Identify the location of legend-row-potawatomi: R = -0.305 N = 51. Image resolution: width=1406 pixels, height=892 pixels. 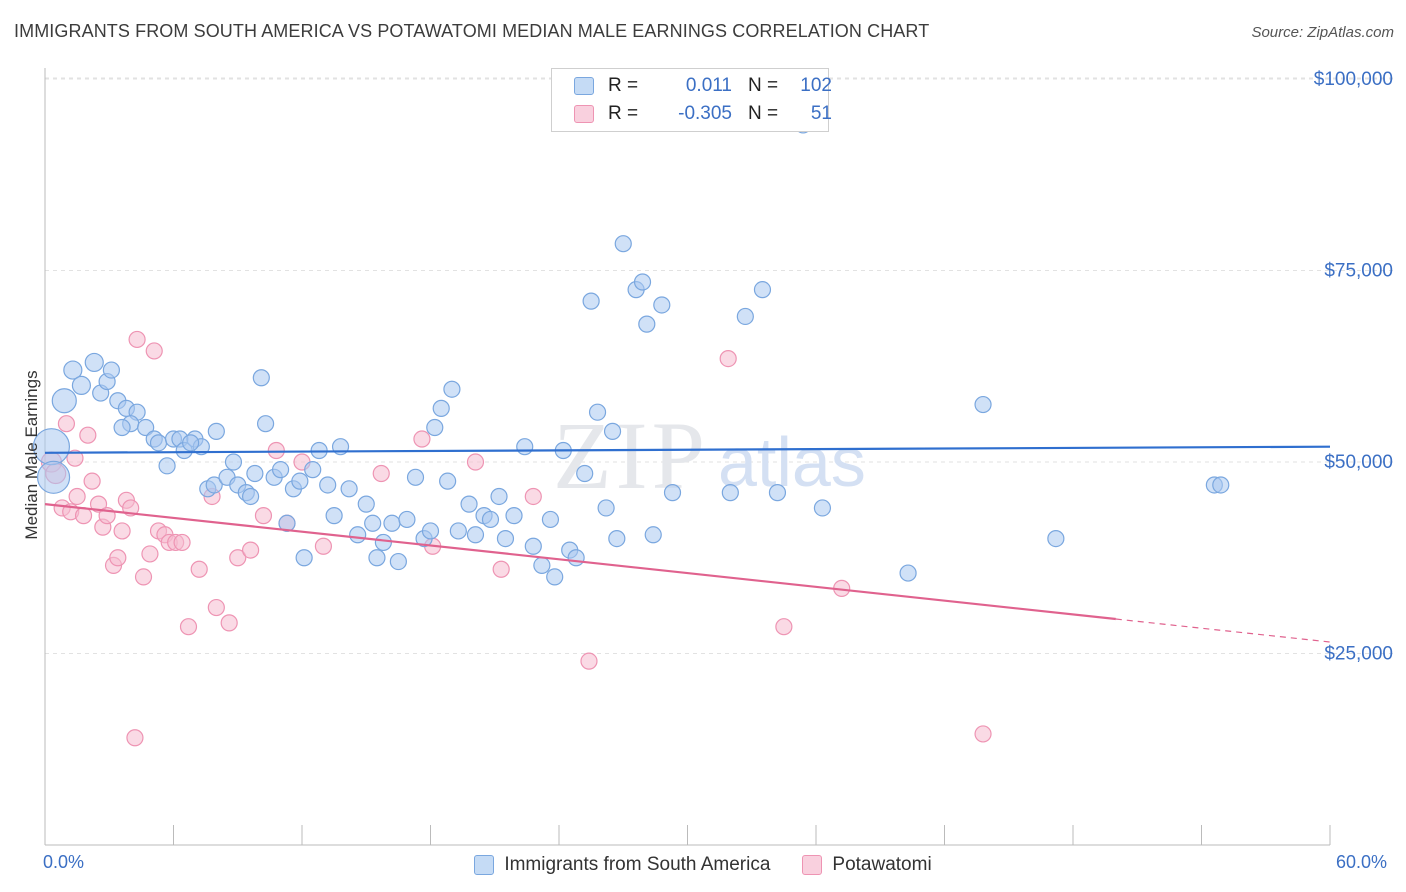
(703, 114).